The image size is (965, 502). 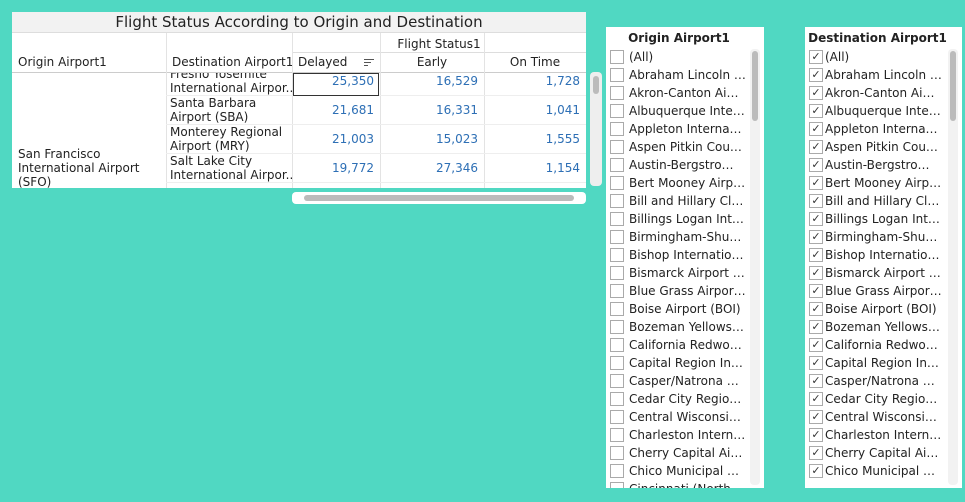 I want to click on h-scrollbar, so click(x=439, y=198).